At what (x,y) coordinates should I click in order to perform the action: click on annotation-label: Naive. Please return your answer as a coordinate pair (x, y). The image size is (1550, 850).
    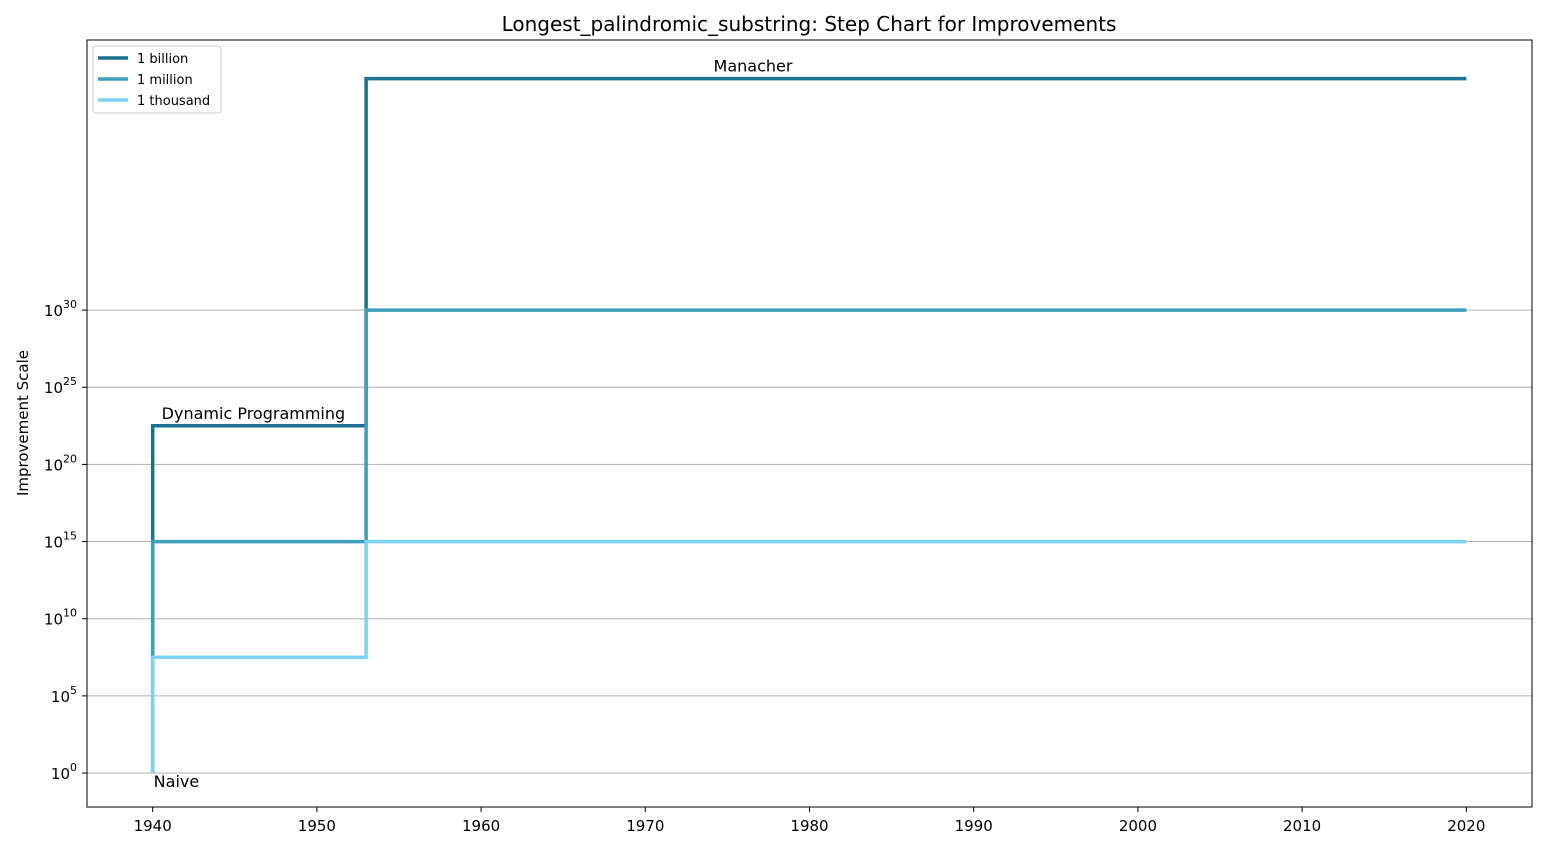
    Looking at the image, I should click on (177, 781).